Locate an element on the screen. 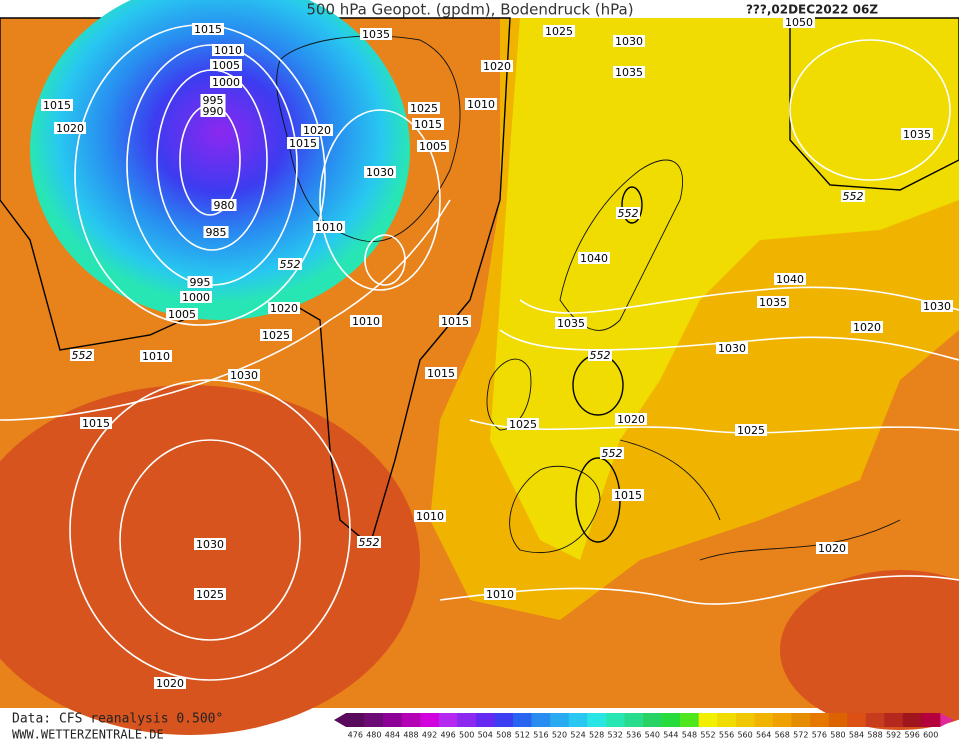 The height and width of the screenshot is (741, 959). colorbar-label: 476 is located at coordinates (355, 735).